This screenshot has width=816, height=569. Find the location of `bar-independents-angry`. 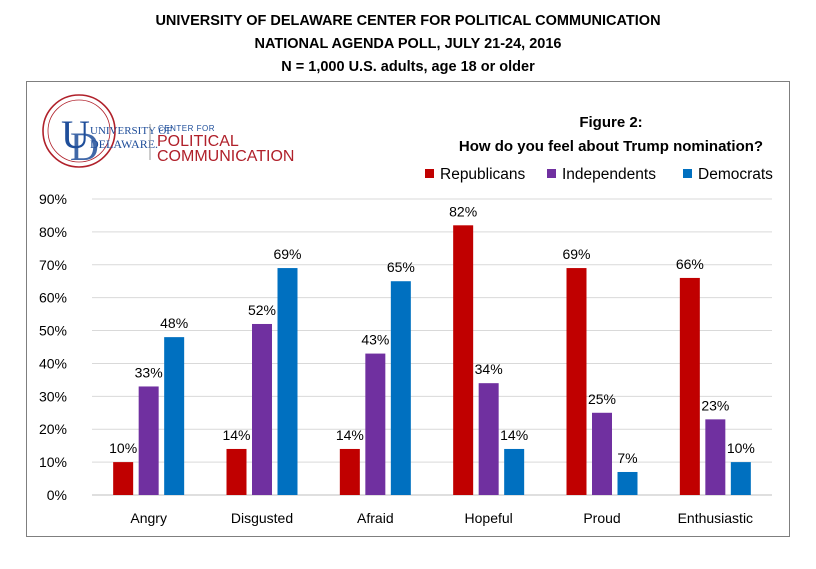

bar-independents-angry is located at coordinates (148, 440).